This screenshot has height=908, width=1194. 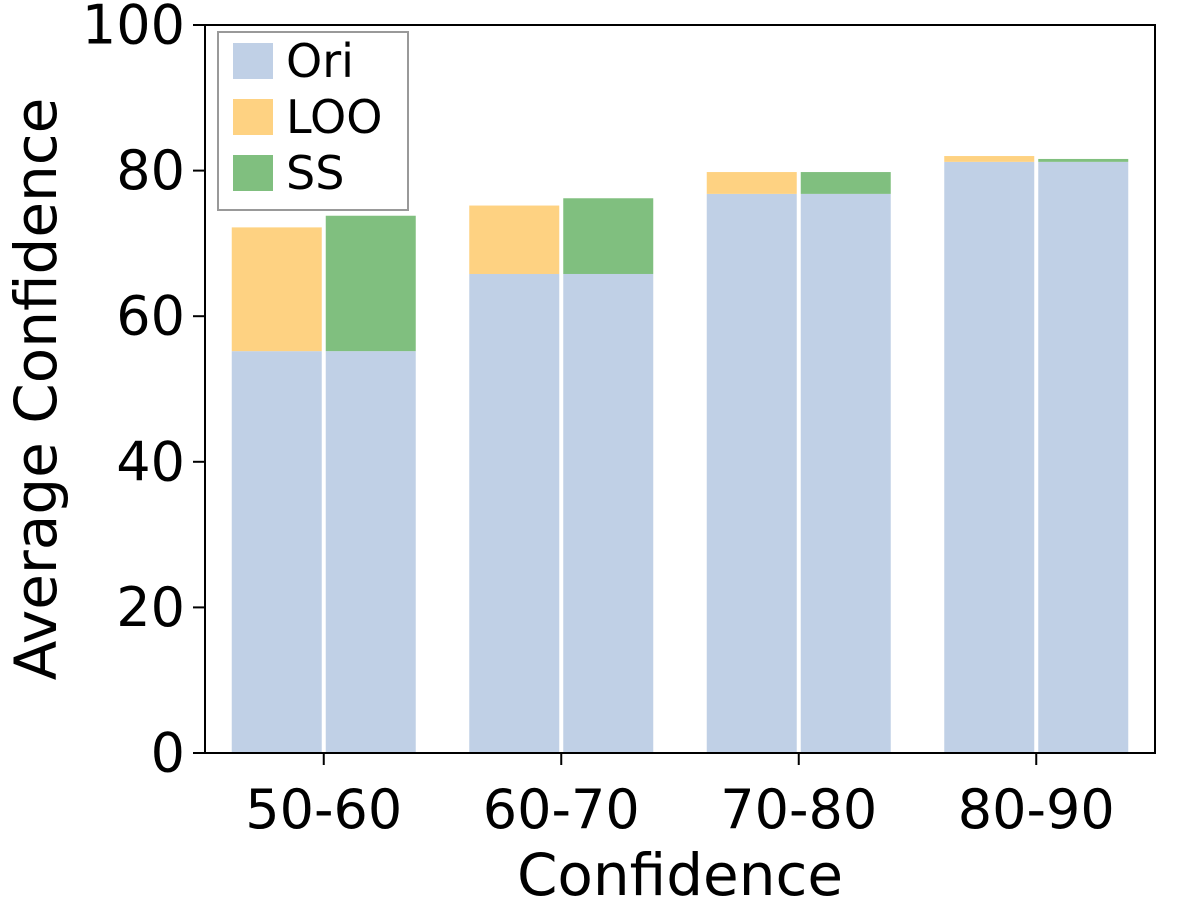 I want to click on y-tick-label: 60, so click(x=150, y=316).